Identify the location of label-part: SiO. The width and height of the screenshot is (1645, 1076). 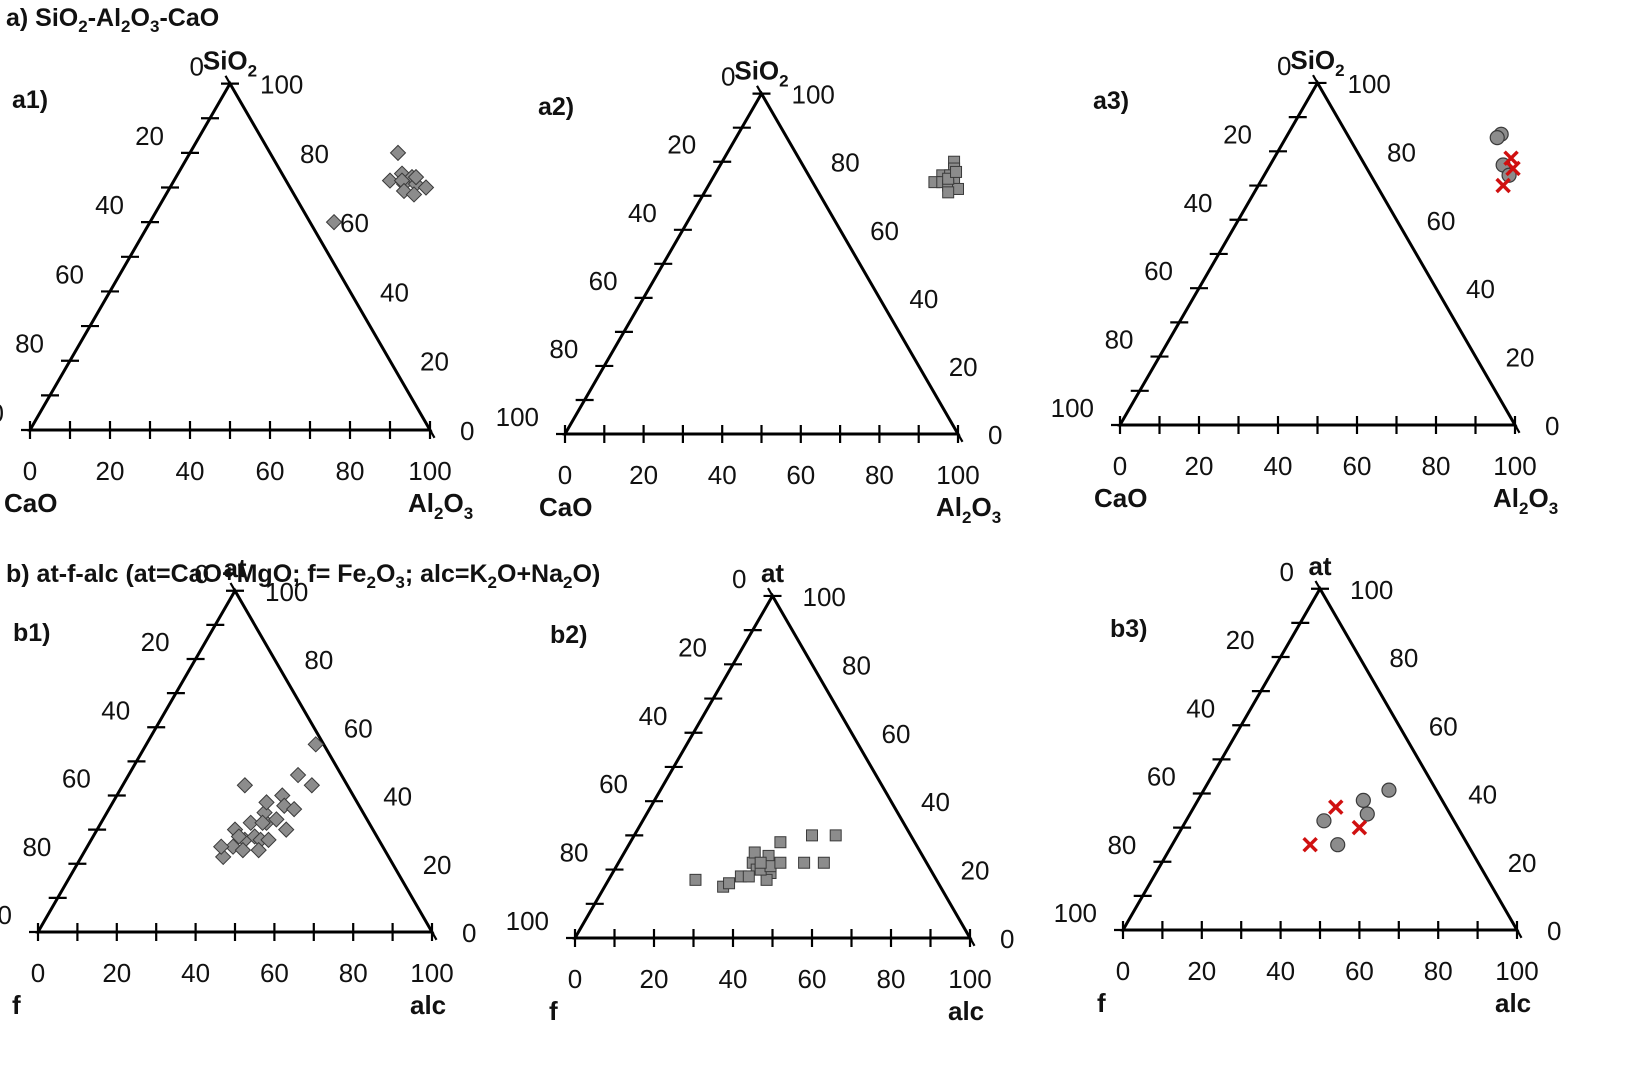
(1312, 60).